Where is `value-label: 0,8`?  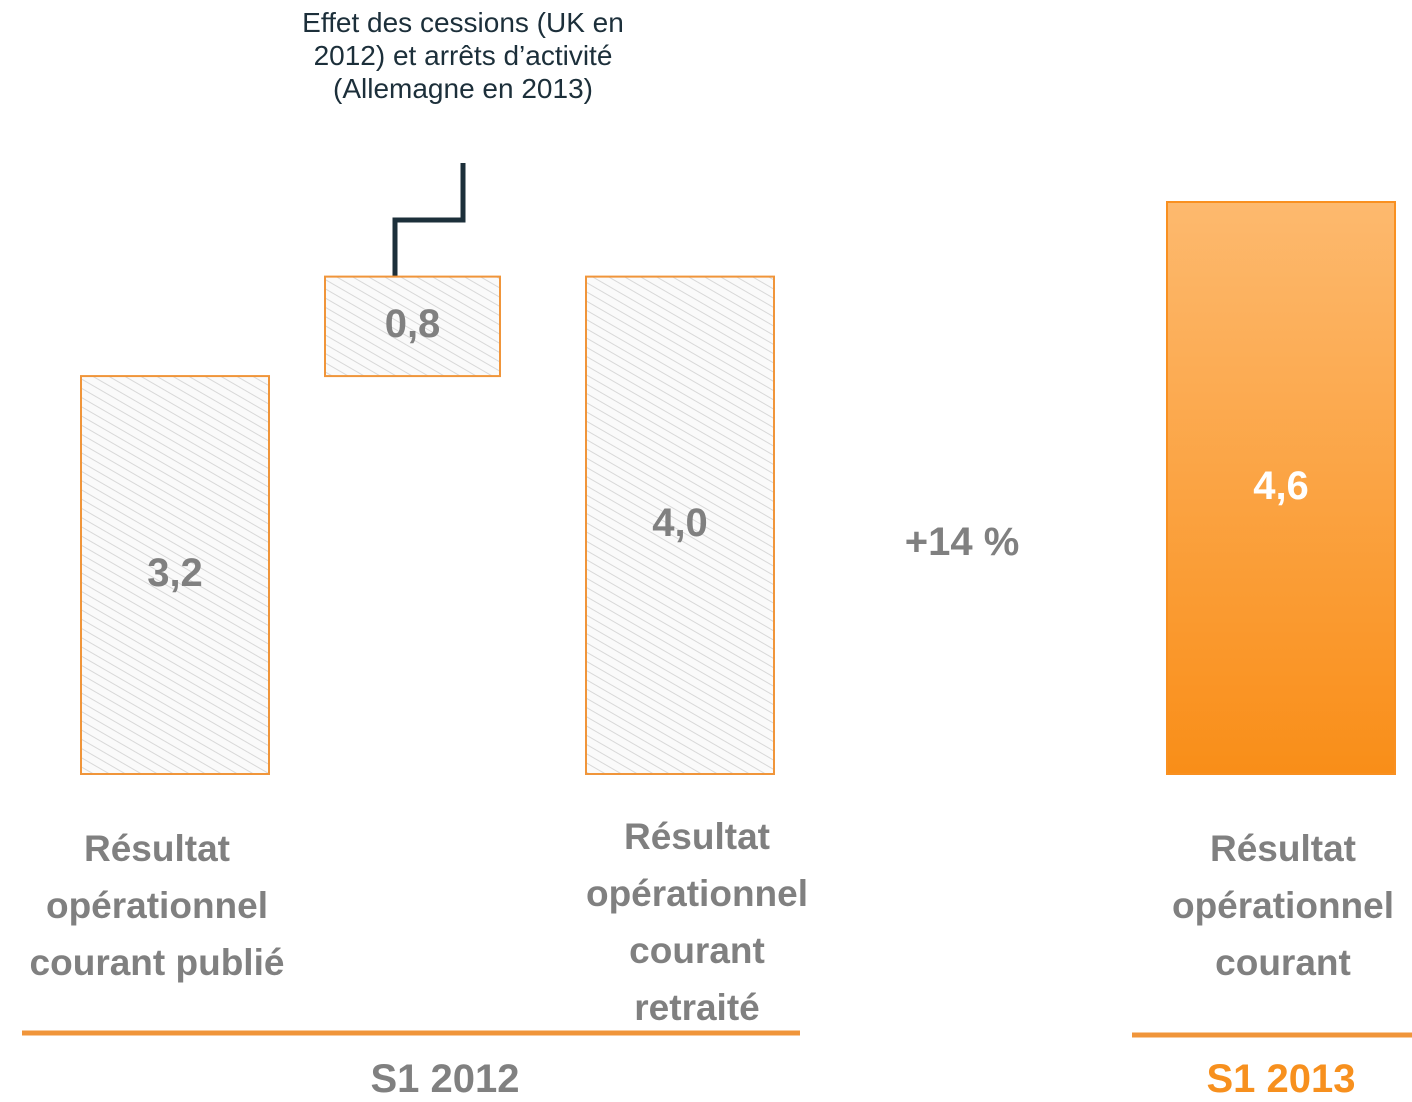 value-label: 0,8 is located at coordinates (412, 324).